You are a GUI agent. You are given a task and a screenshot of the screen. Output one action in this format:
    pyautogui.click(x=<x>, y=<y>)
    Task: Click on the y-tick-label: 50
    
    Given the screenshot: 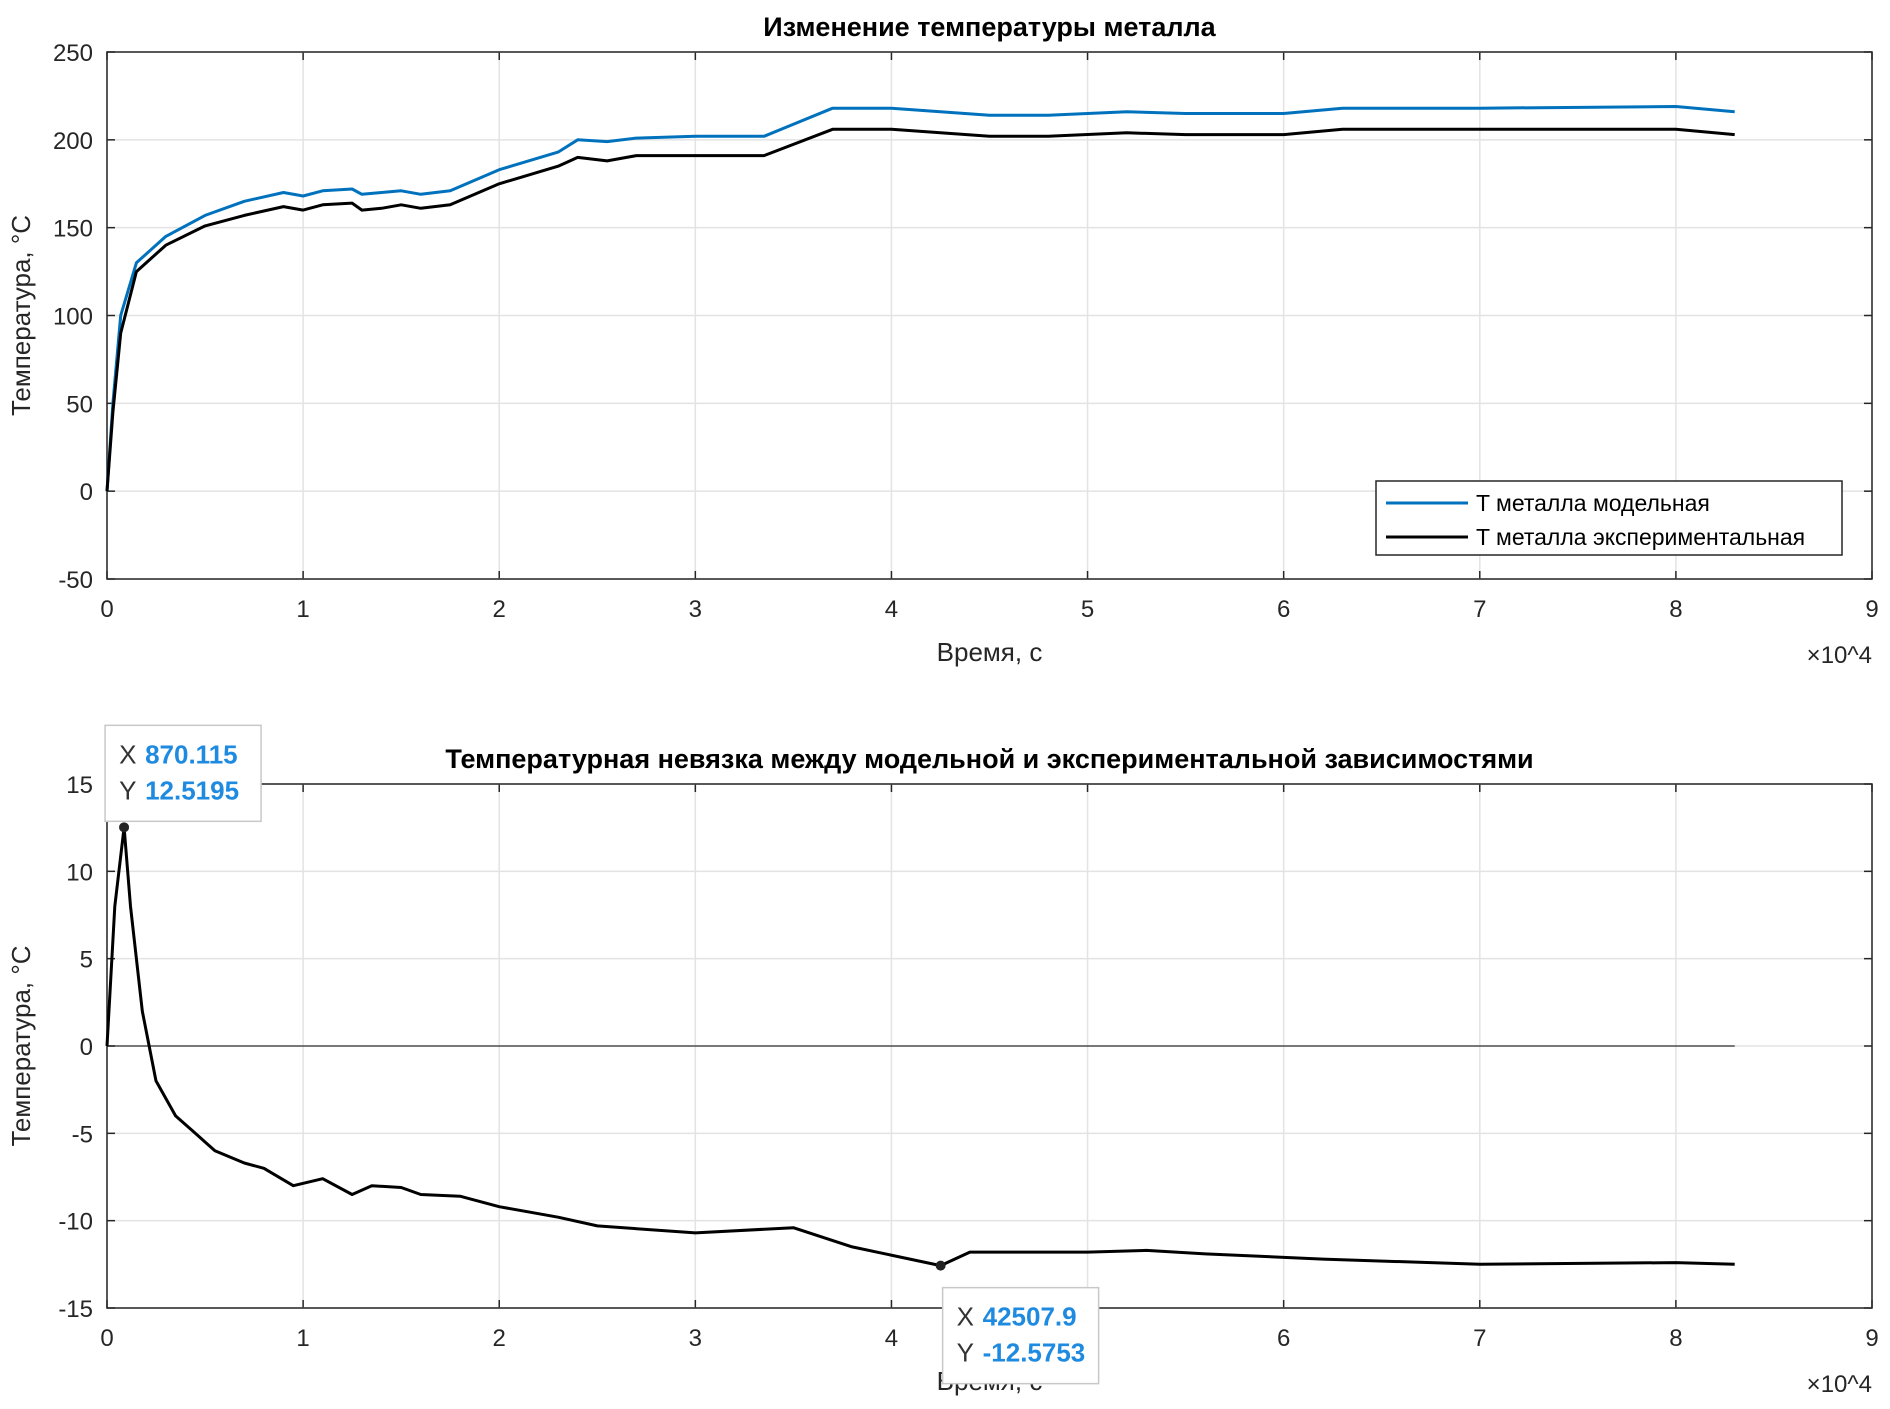 What is the action you would take?
    pyautogui.click(x=79, y=404)
    